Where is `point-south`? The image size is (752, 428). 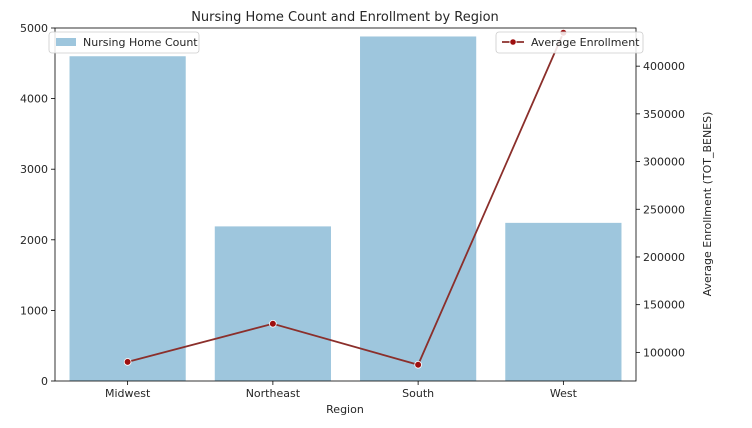
point-south is located at coordinates (418, 364).